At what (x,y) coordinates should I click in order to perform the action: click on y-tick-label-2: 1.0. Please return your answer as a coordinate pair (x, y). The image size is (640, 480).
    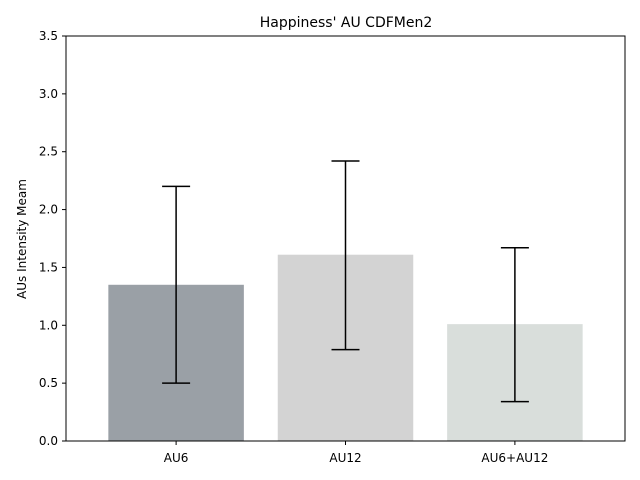
    Looking at the image, I should click on (48, 325).